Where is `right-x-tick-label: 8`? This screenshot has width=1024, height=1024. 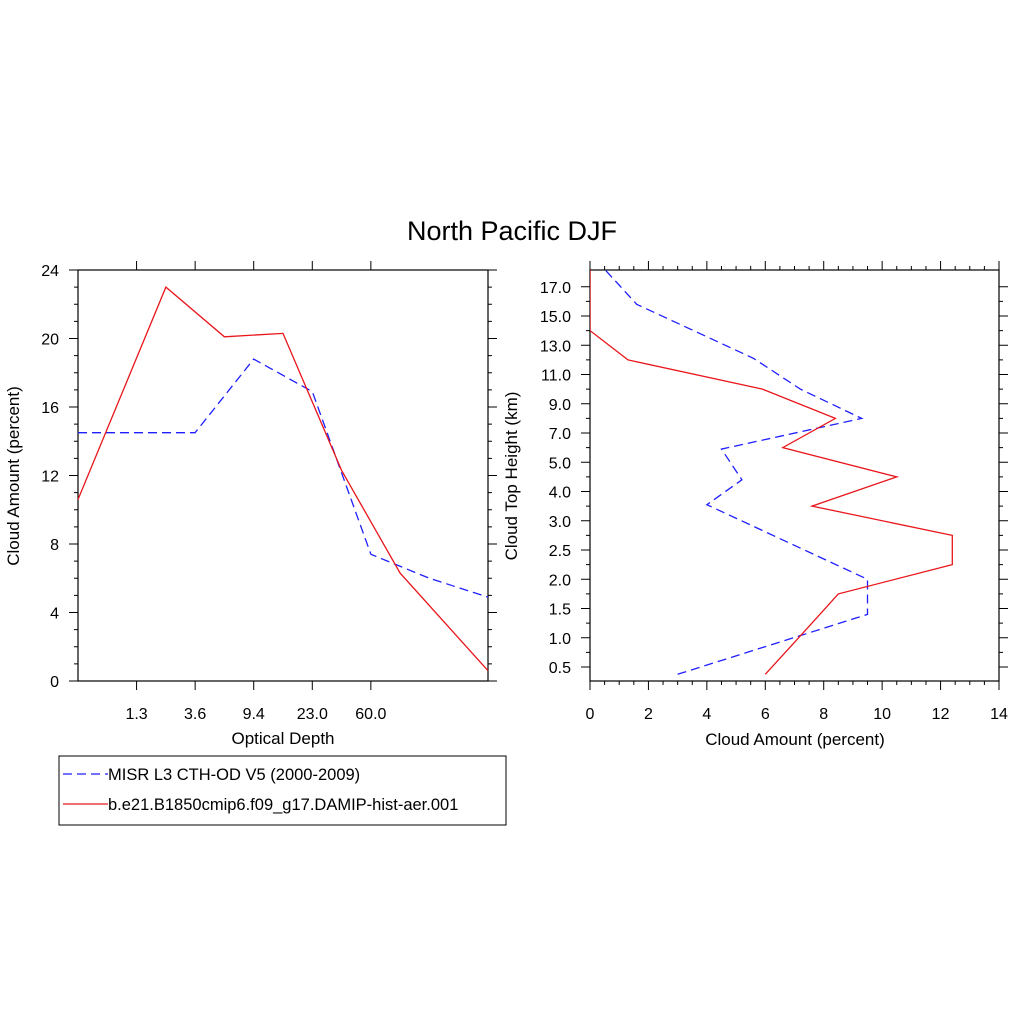 right-x-tick-label: 8 is located at coordinates (823, 714).